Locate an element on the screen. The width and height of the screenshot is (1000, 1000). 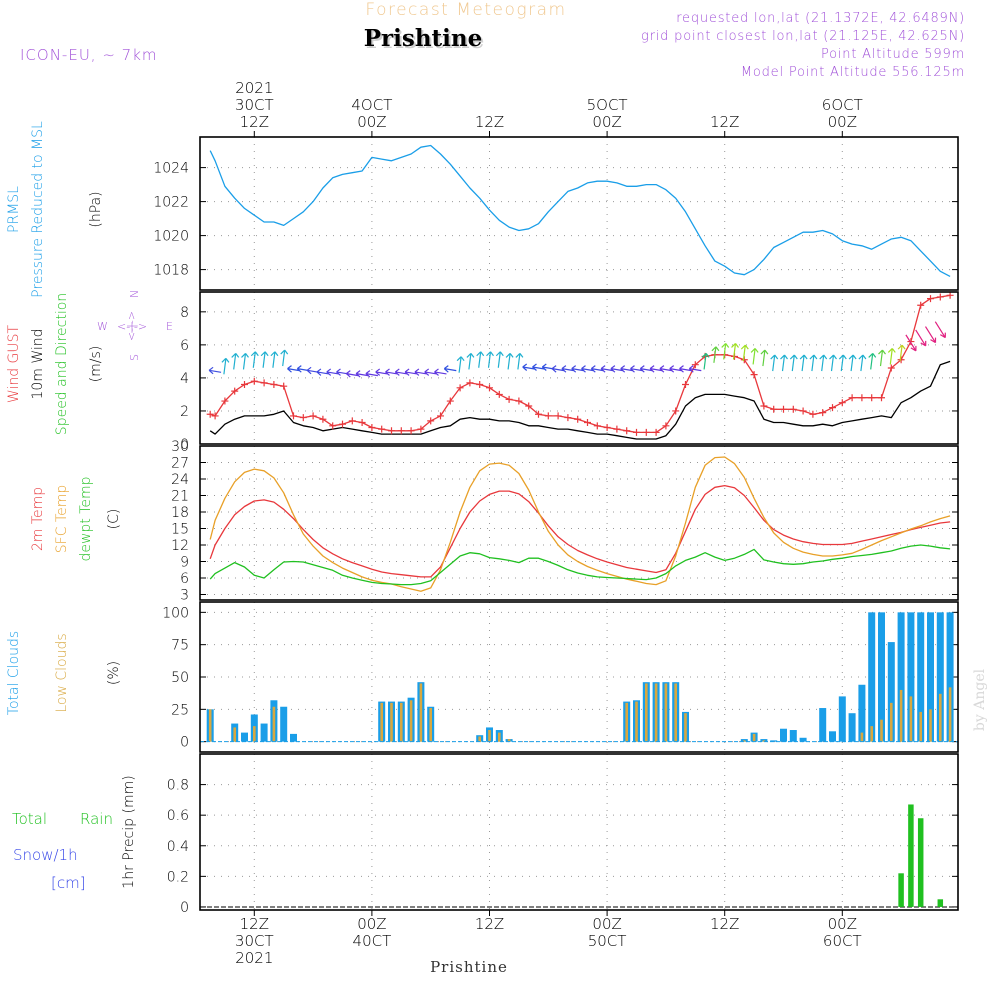
clouds-ylabel-line: Low Clouds is located at coordinates (62, 672).